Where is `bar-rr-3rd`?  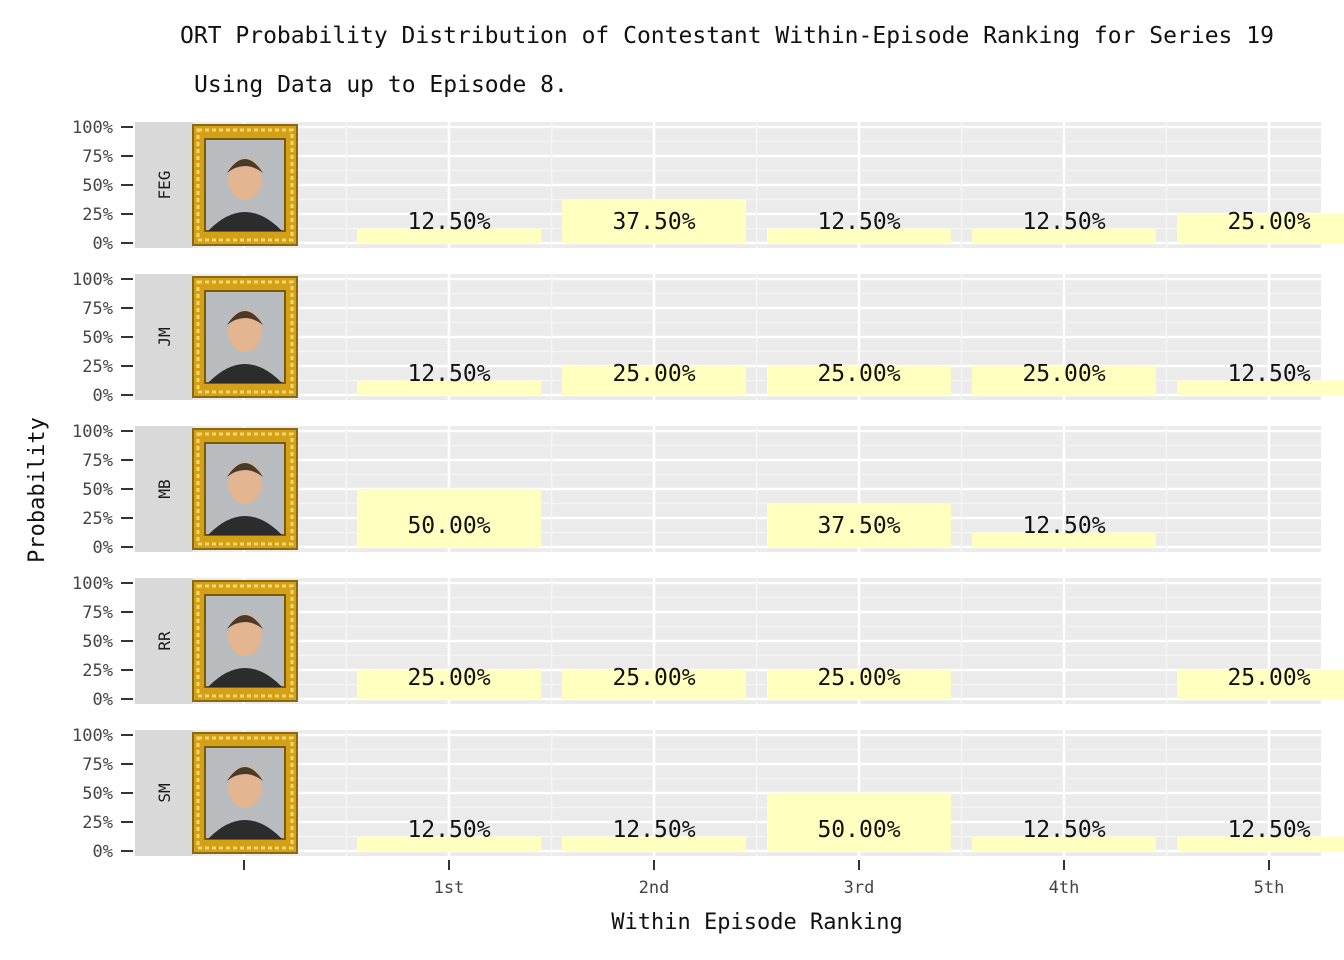 bar-rr-3rd is located at coordinates (859, 684).